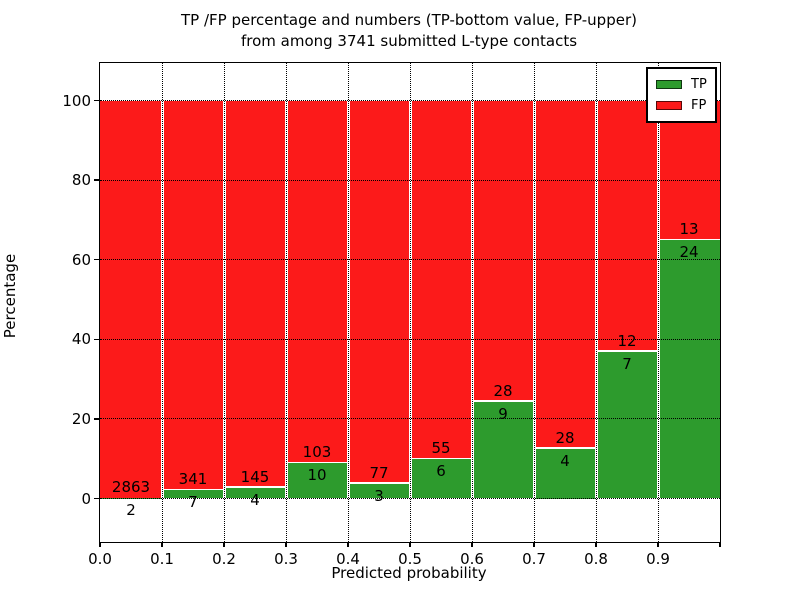 Image resolution: width=800 pixels, height=600 pixels. I want to click on legend: TP FP, so click(681, 95).